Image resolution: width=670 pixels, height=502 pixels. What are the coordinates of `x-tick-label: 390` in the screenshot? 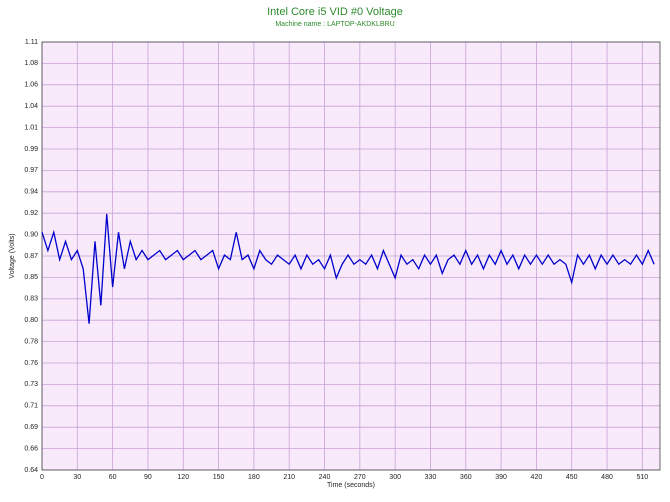 It's located at (501, 477).